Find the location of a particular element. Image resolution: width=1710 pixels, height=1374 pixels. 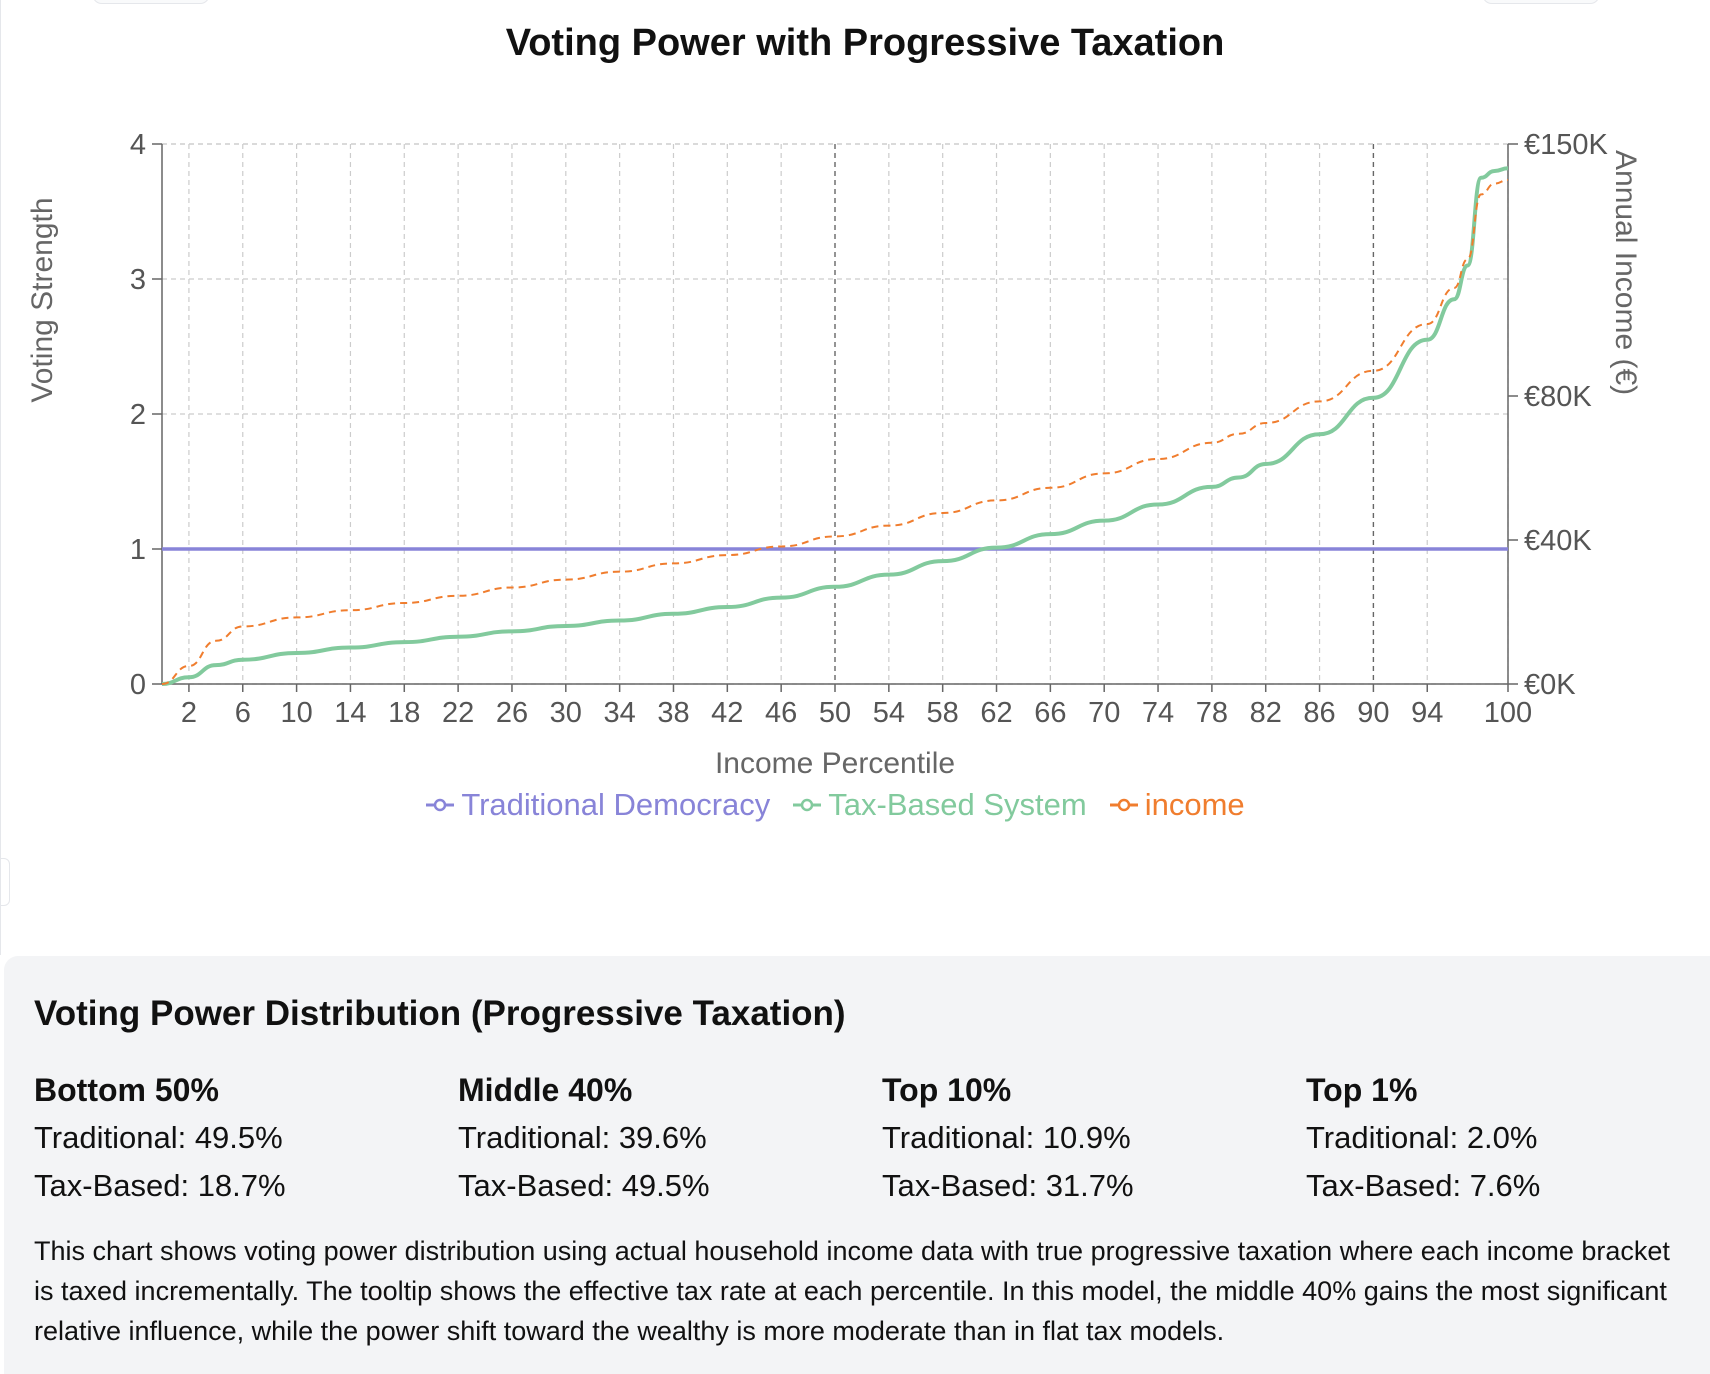

x-tick-label: 18 is located at coordinates (404, 713).